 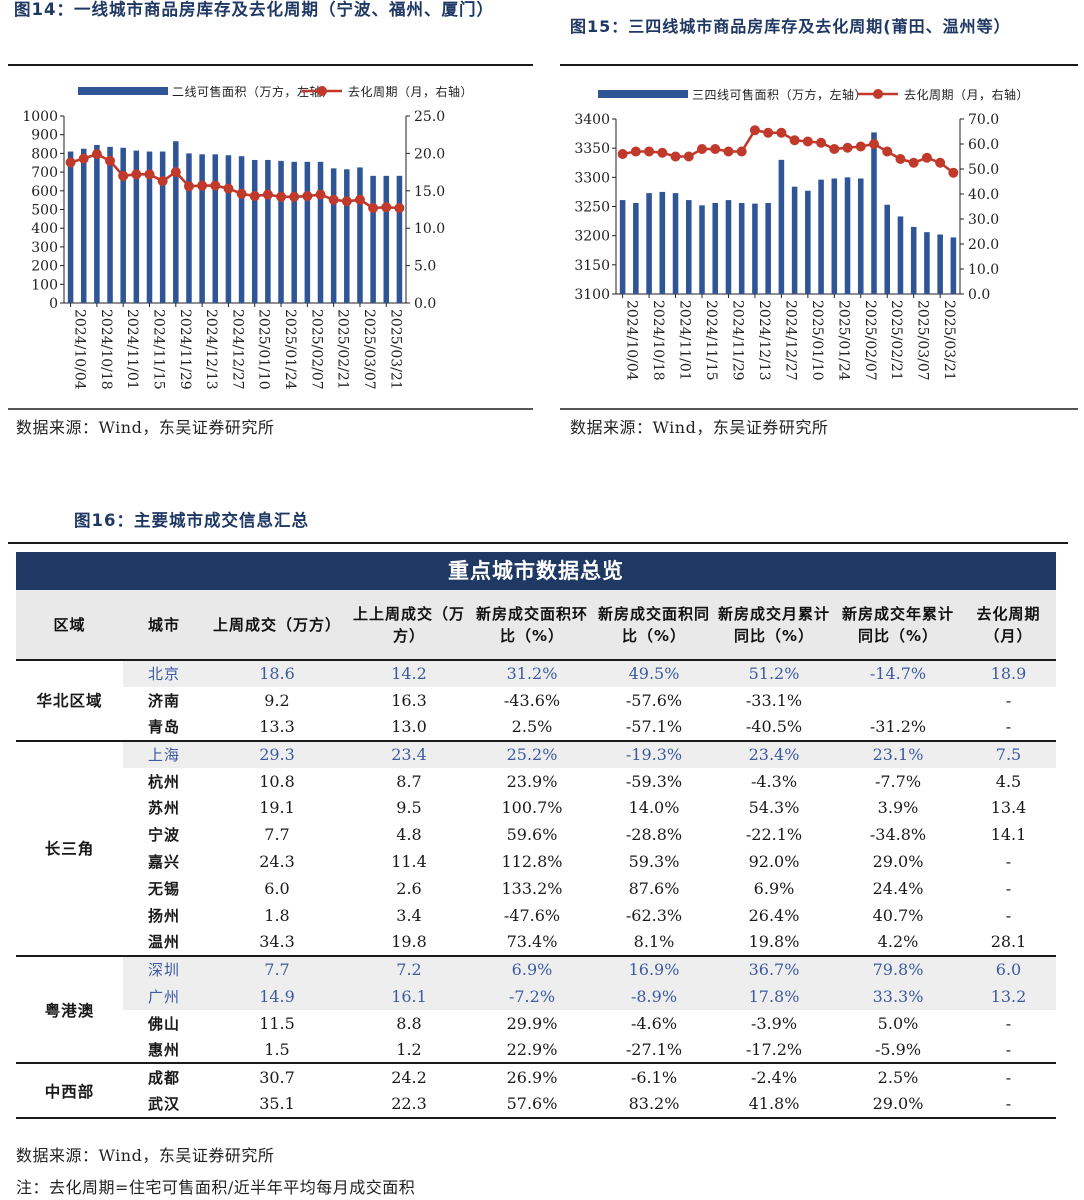 What do you see at coordinates (44, 229) in the screenshot?
I see `left-tick-label: 400` at bounding box center [44, 229].